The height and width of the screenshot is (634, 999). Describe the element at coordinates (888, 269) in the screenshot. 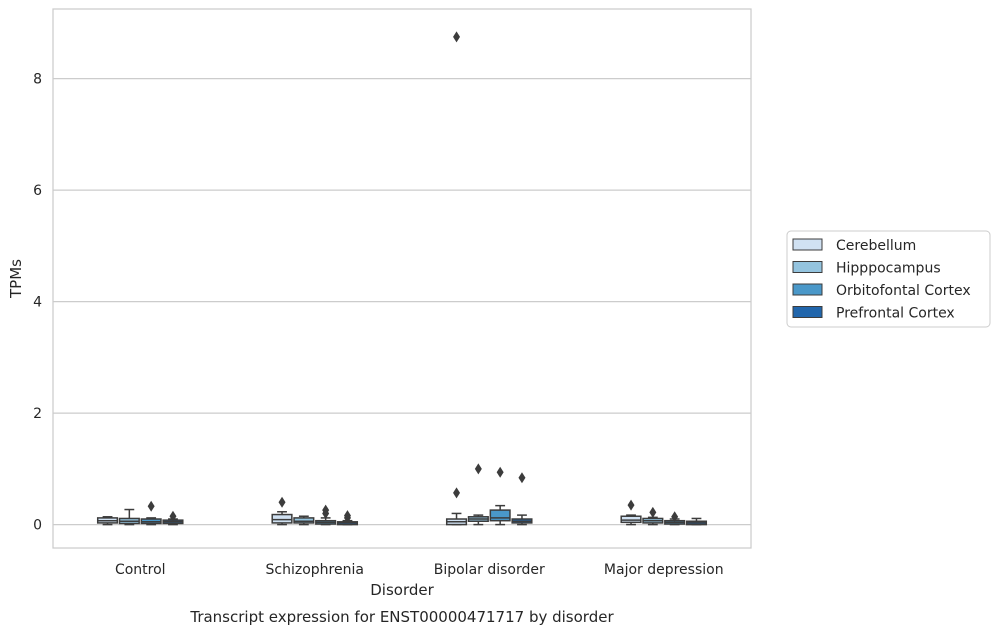

I see `legend-label: Hipppocampus` at that location.